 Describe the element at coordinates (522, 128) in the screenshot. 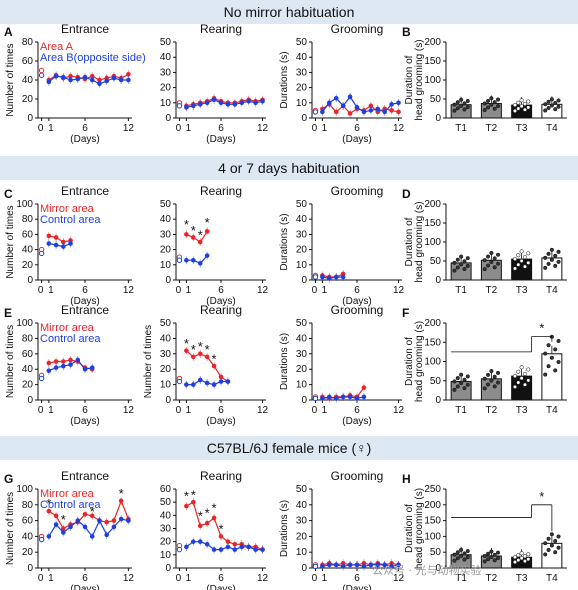

I see `x-tick-label: T3` at that location.